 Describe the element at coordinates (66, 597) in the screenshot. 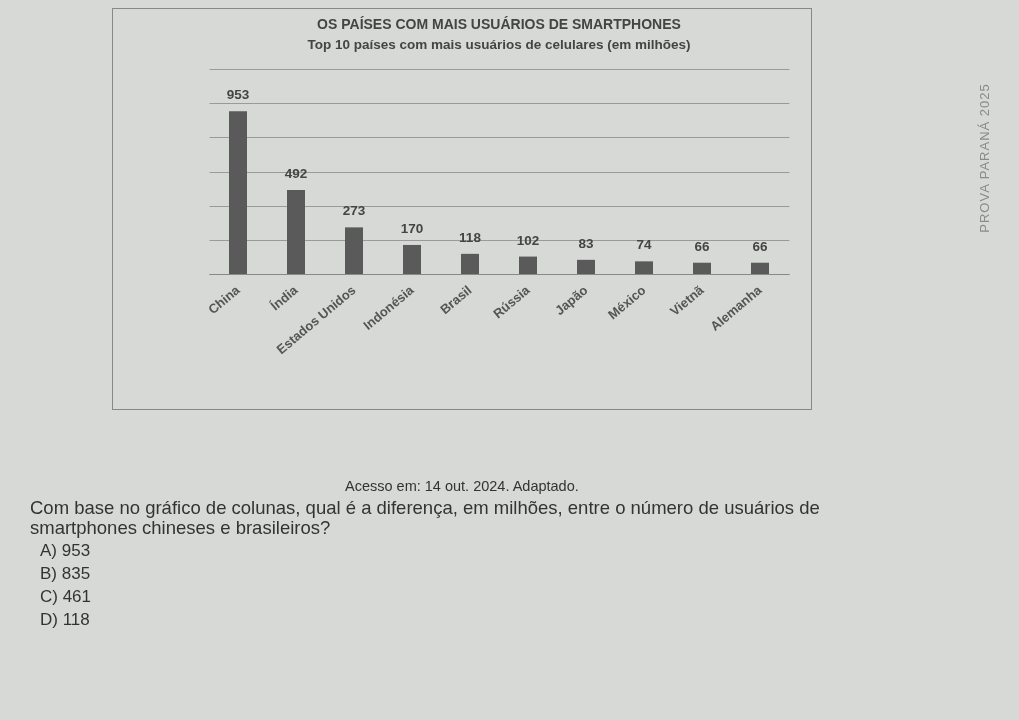

I see `text: C) 461` at that location.